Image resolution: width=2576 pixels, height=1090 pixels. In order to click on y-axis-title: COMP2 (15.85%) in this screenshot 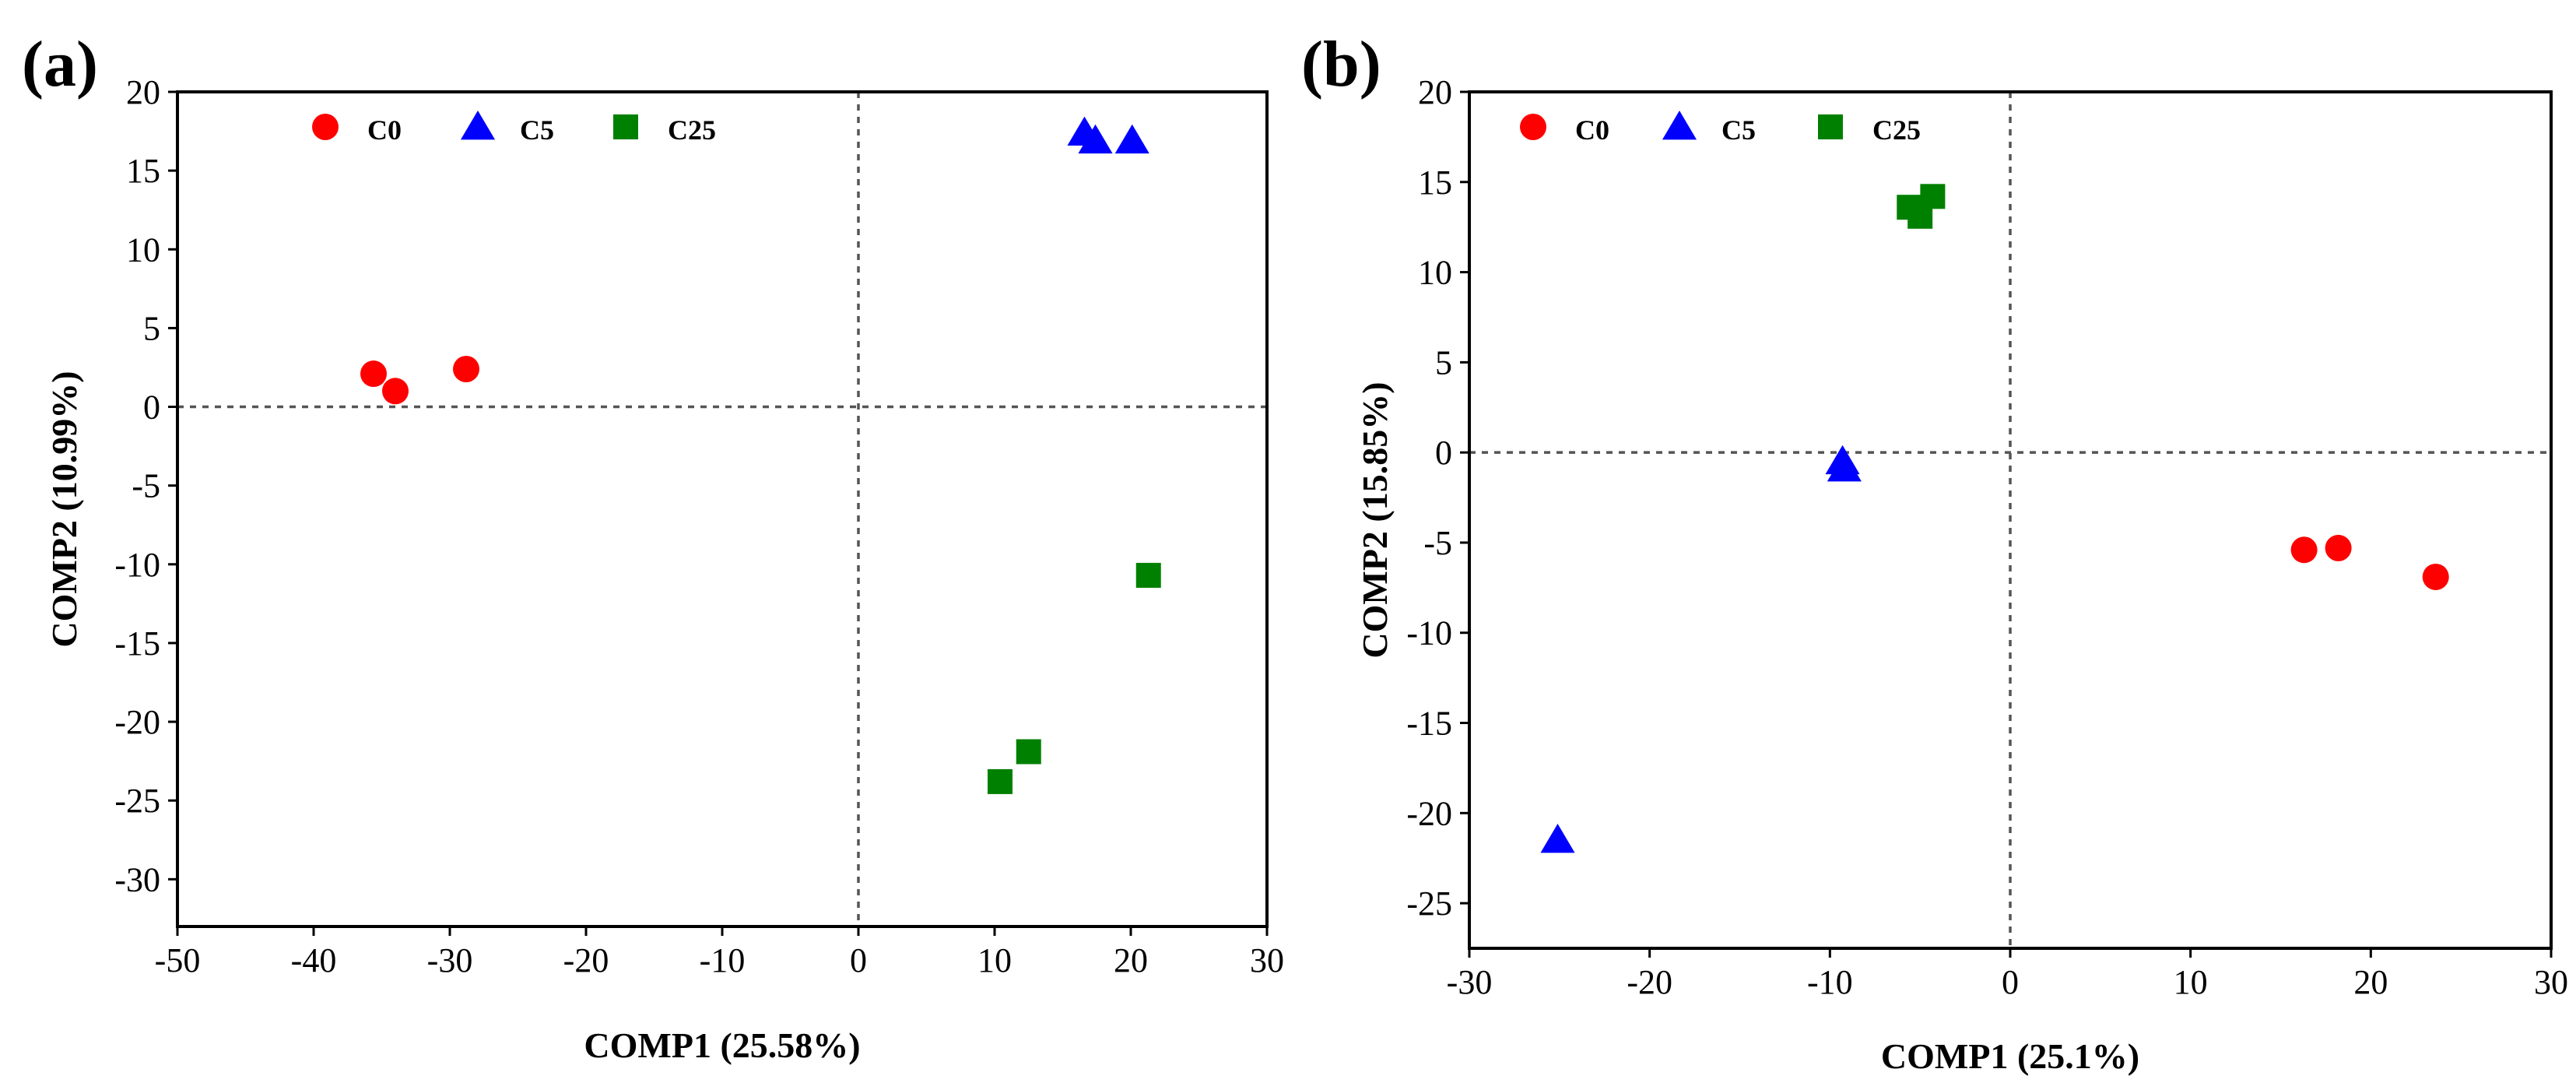, I will do `click(1375, 520)`.